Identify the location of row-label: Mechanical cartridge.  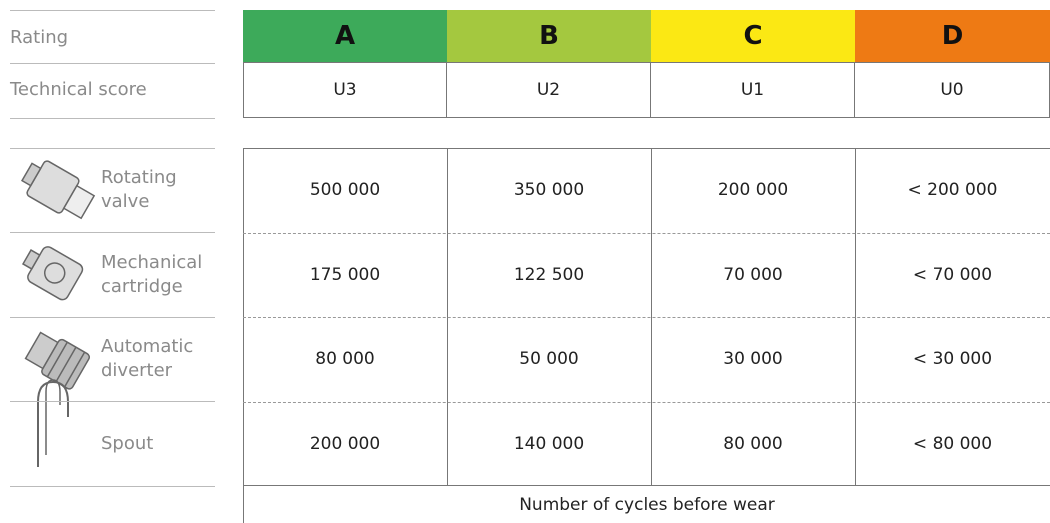
(151, 275).